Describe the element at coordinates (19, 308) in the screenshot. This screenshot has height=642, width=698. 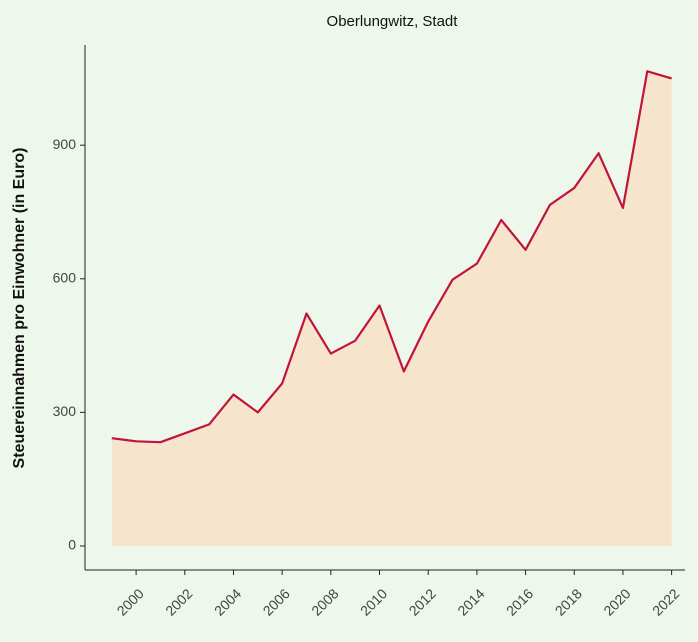
I see `y-axis-label: Steuereinnahmen pro Einwohner (in Euro)` at that location.